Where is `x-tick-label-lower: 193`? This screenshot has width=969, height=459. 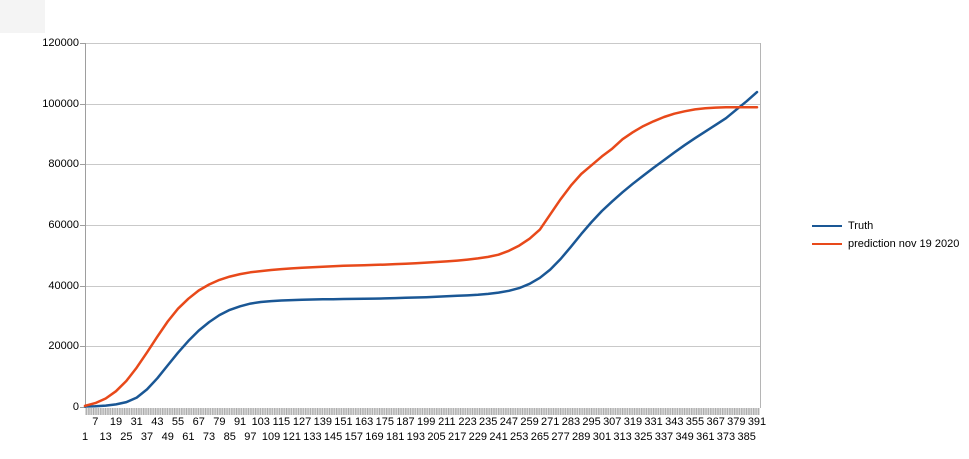
x-tick-label-lower: 193 is located at coordinates (415, 437).